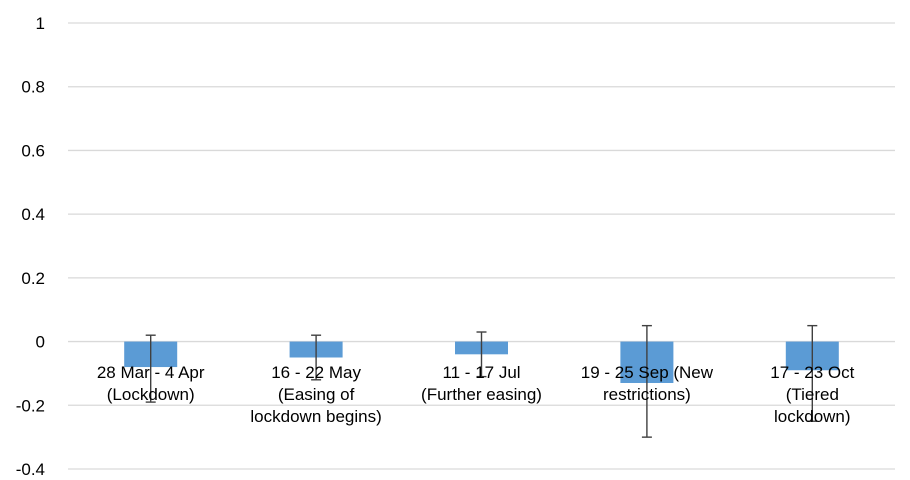 The image size is (910, 480). I want to click on category-label: 28 Mar - 4 Apr (Lockdown), so click(151, 383).